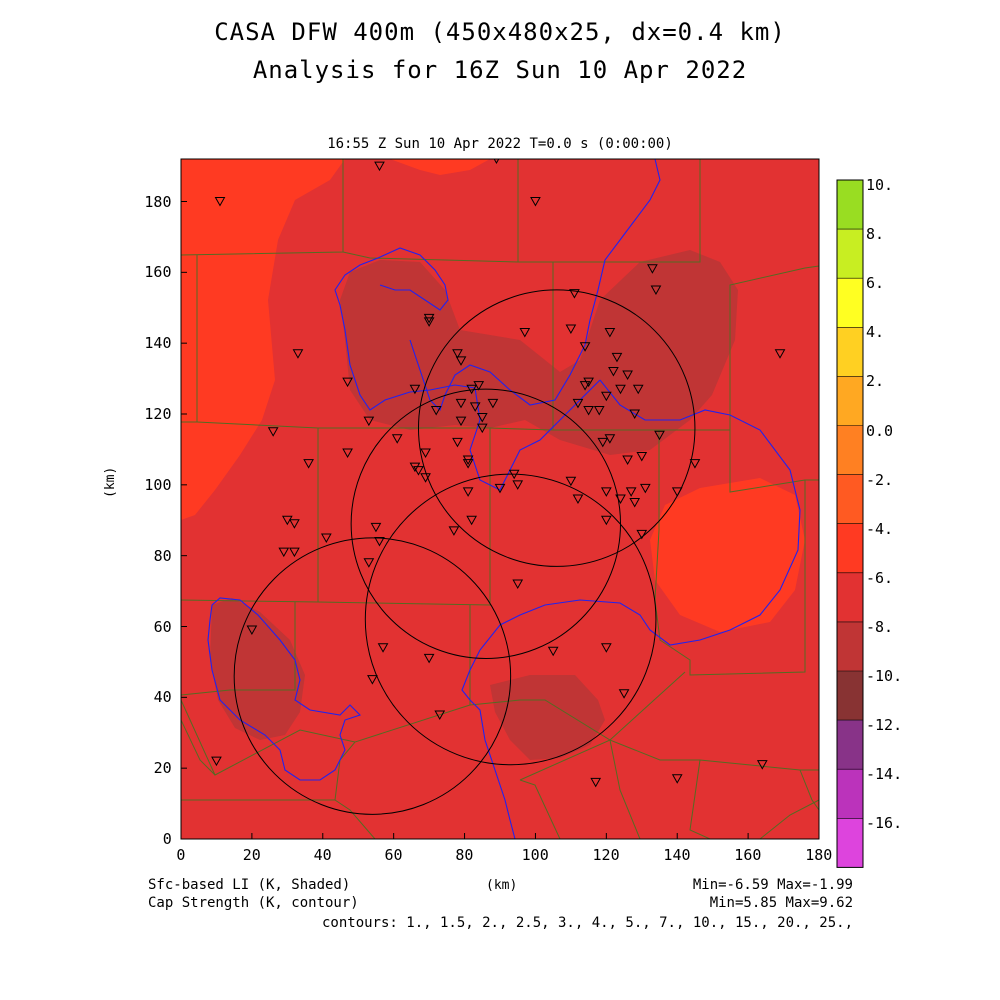 This screenshot has height=1000, width=1000. What do you see at coordinates (158, 484) in the screenshot?
I see `y-tick-label: 100` at bounding box center [158, 484].